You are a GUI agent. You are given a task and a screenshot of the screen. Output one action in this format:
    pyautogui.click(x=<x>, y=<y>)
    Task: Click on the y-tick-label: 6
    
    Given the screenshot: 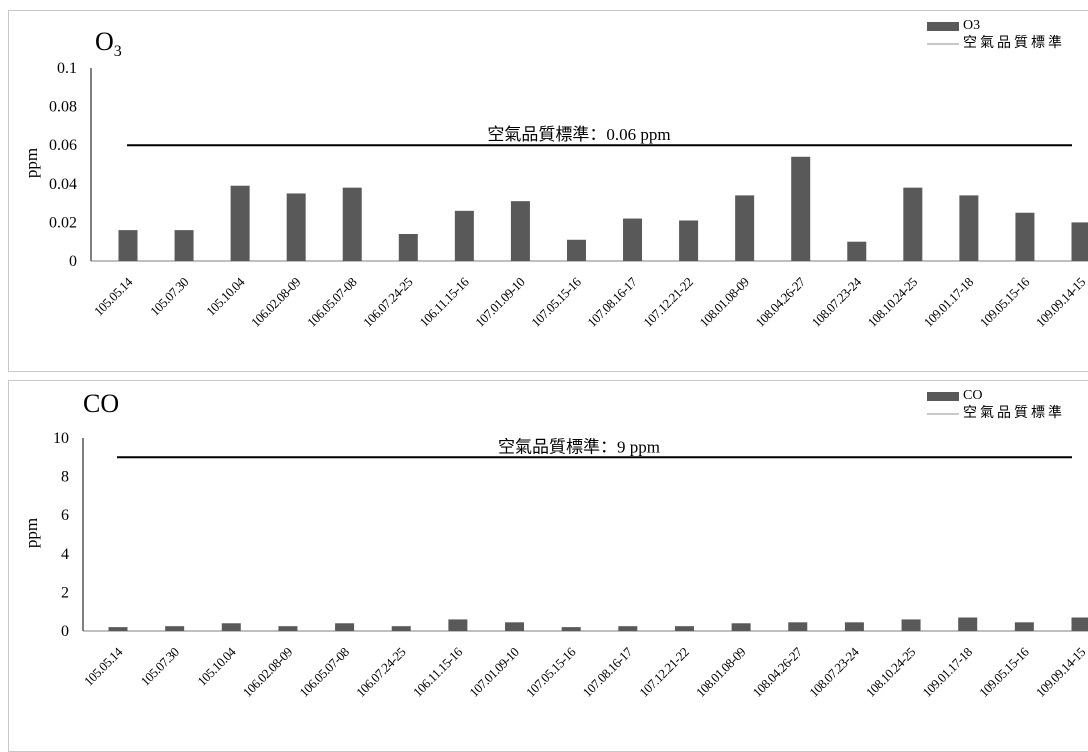 What is the action you would take?
    pyautogui.click(x=65, y=515)
    